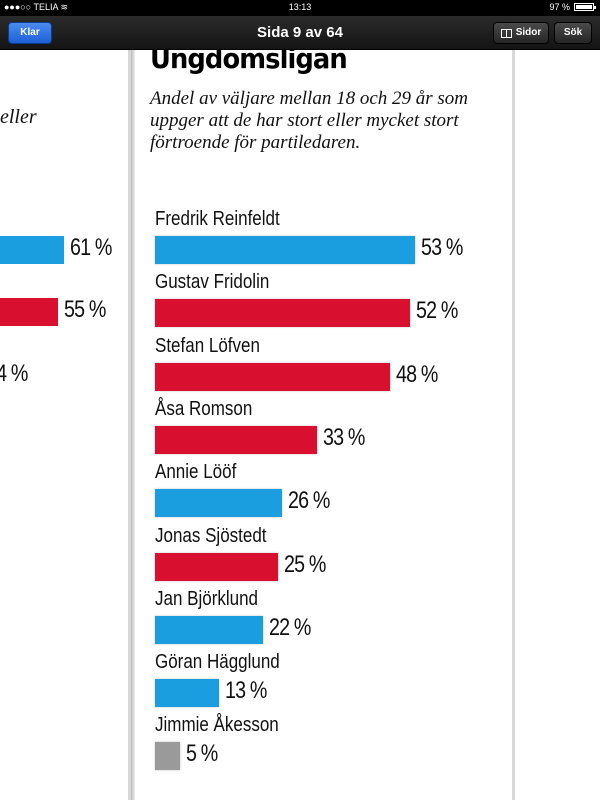 This screenshot has width=600, height=800. What do you see at coordinates (211, 535) in the screenshot?
I see `bar-label: Jonas Sjöstedt` at bounding box center [211, 535].